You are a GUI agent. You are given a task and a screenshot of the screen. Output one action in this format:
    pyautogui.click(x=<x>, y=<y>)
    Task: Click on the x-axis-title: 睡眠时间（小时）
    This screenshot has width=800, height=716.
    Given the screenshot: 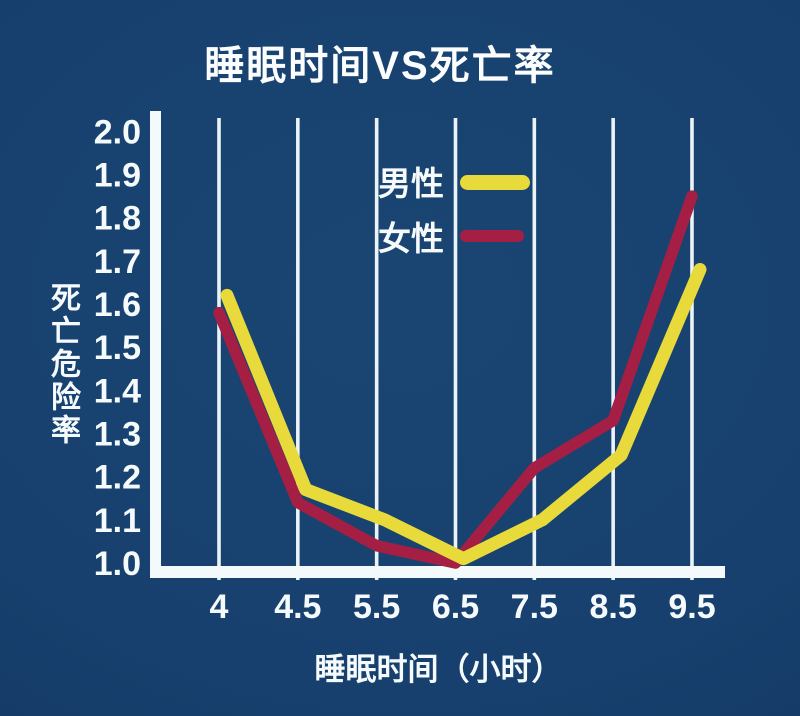 What is the action you would take?
    pyautogui.click(x=438, y=669)
    